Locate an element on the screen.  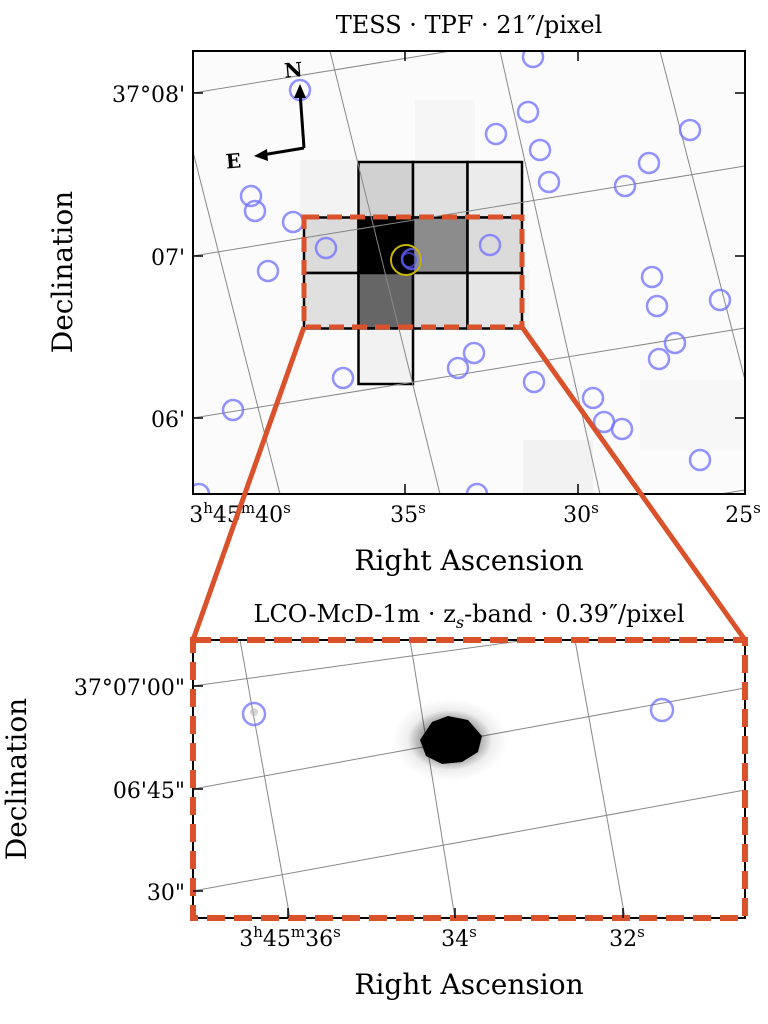
top-xtick-label: 30s is located at coordinates (581, 513).